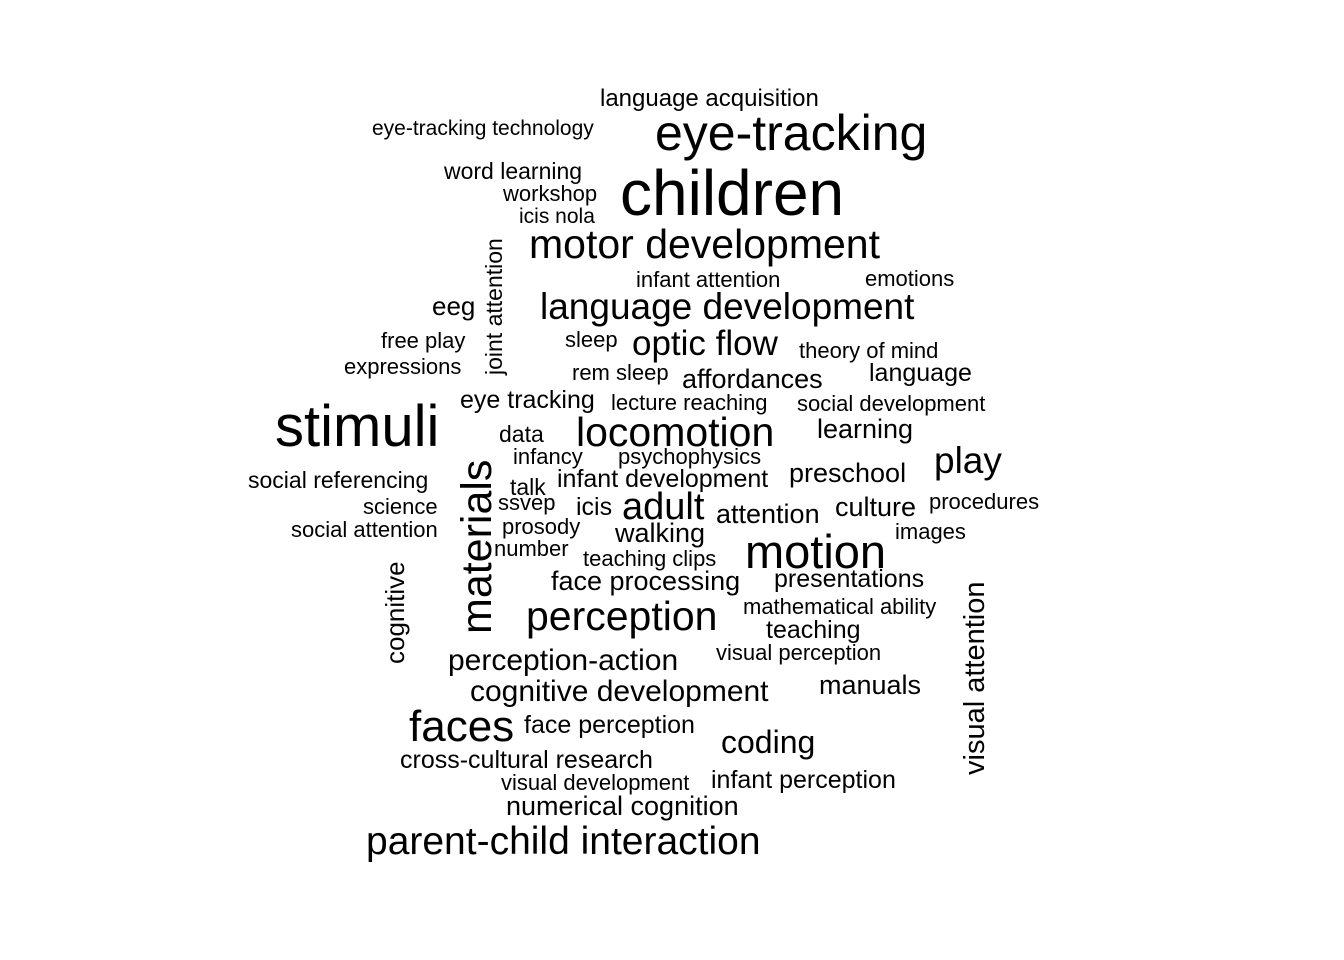 The image size is (1344, 960). What do you see at coordinates (513, 171) in the screenshot?
I see `word-word-learning: word learning` at bounding box center [513, 171].